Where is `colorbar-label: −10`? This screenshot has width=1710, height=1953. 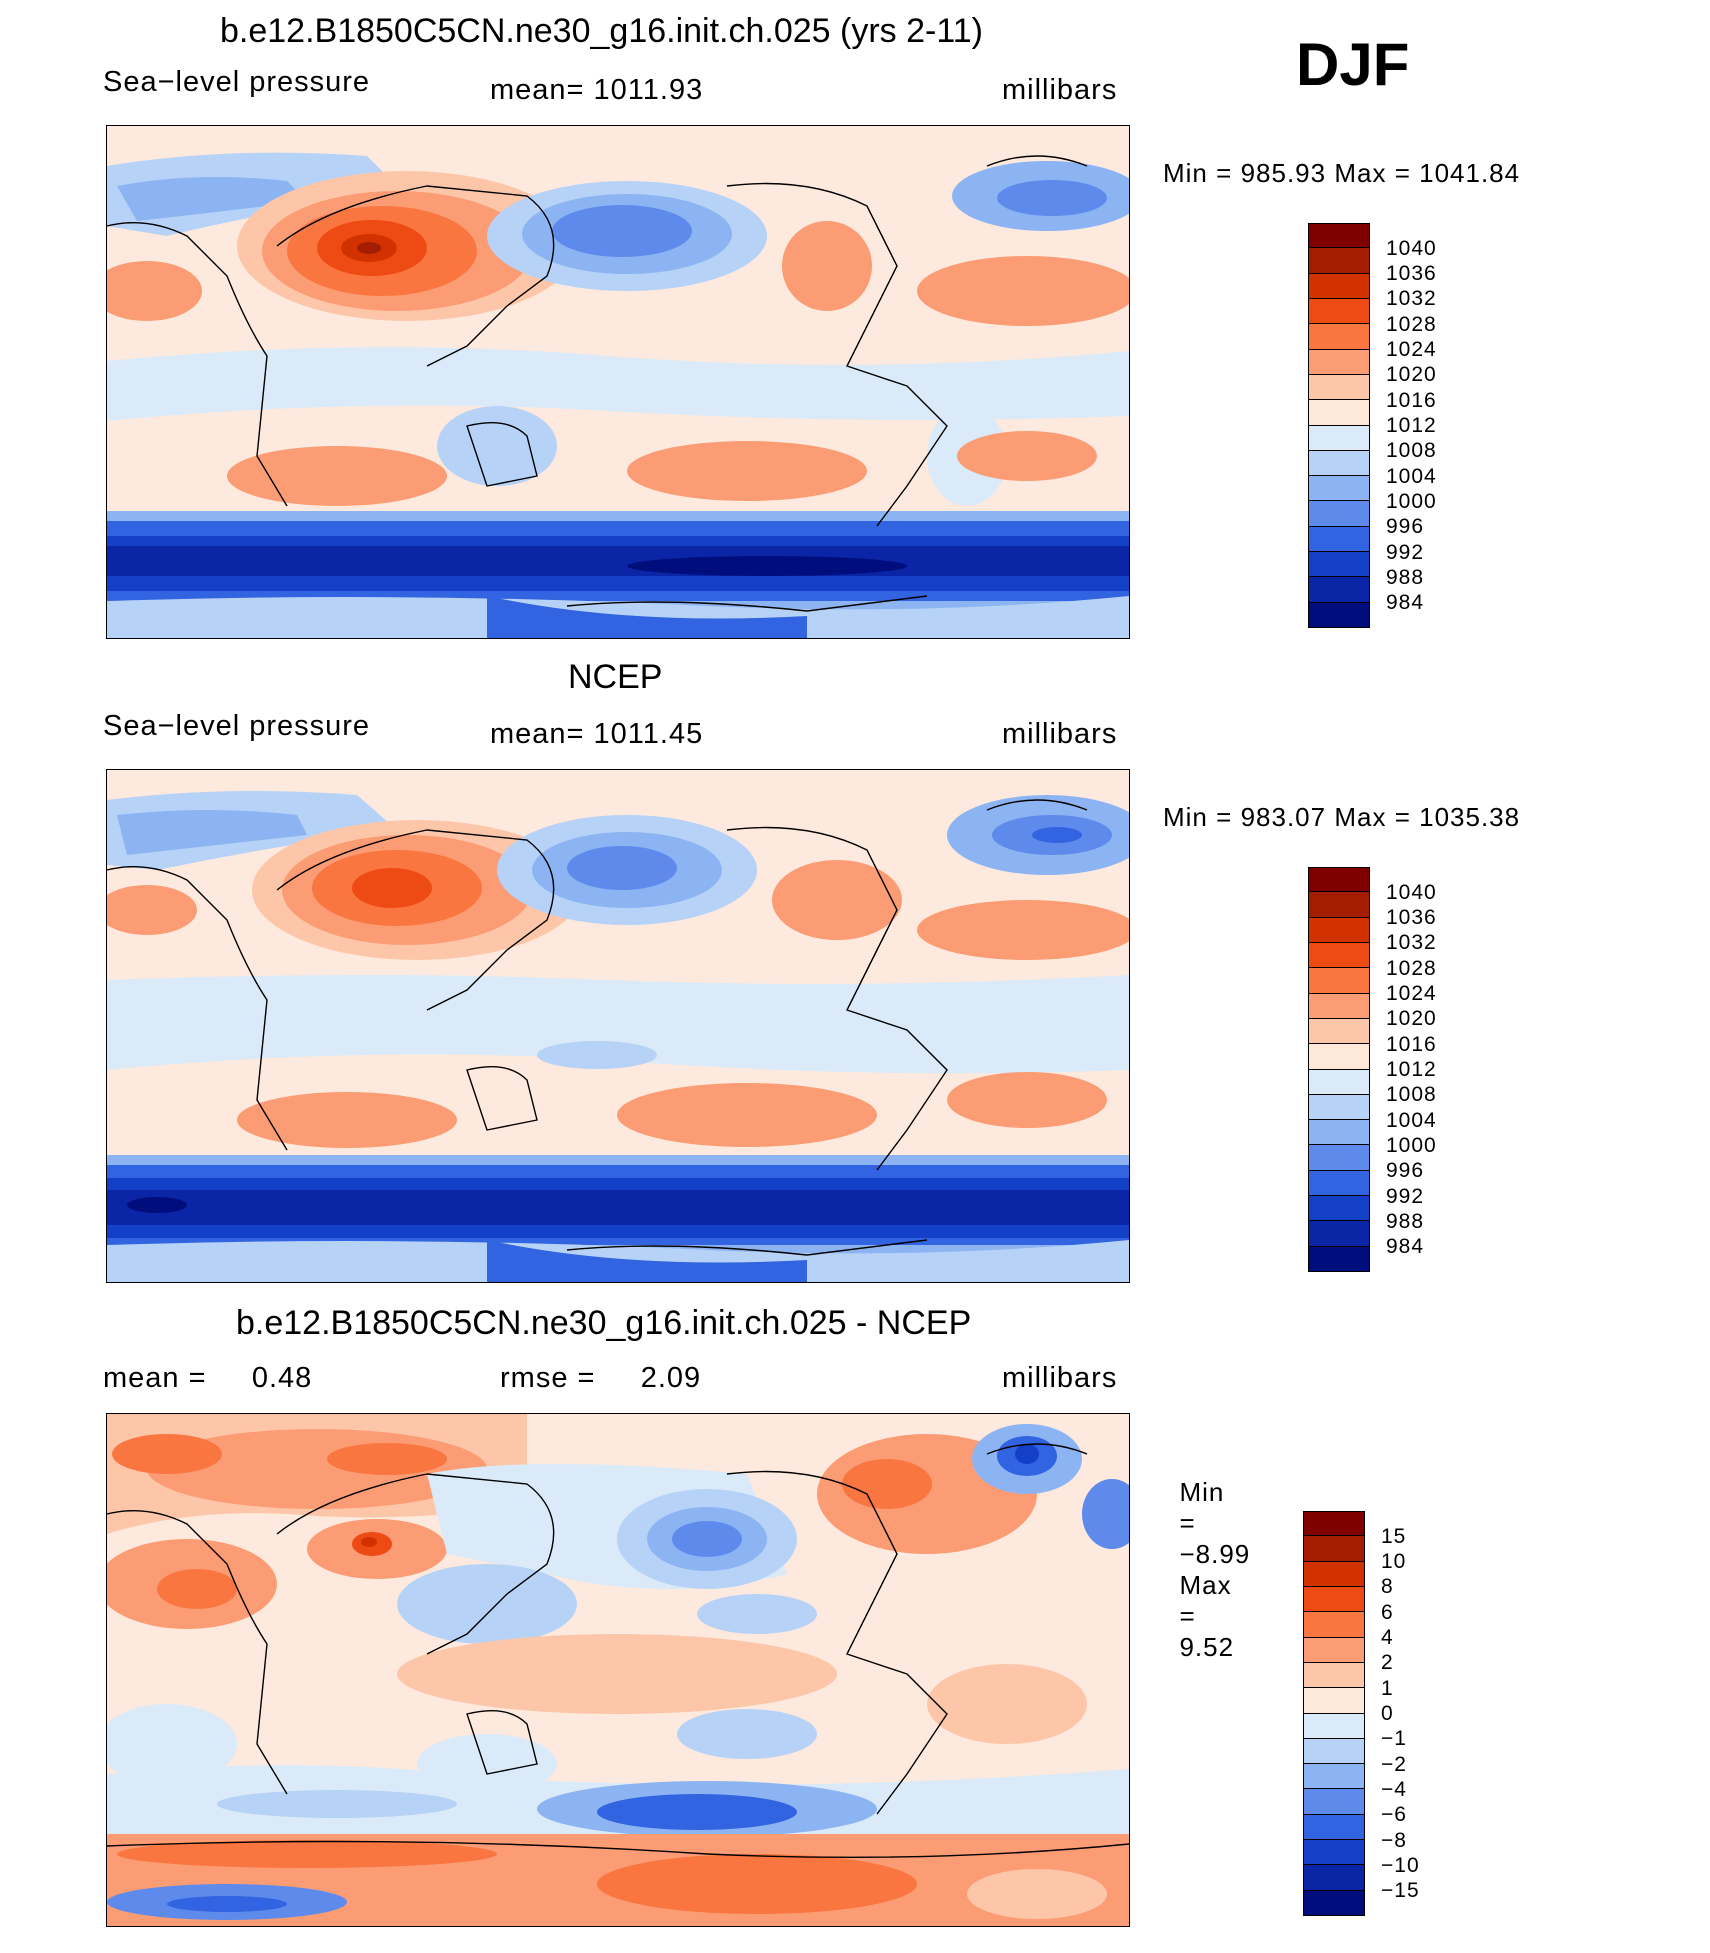
colorbar-label: −10 is located at coordinates (1400, 1865).